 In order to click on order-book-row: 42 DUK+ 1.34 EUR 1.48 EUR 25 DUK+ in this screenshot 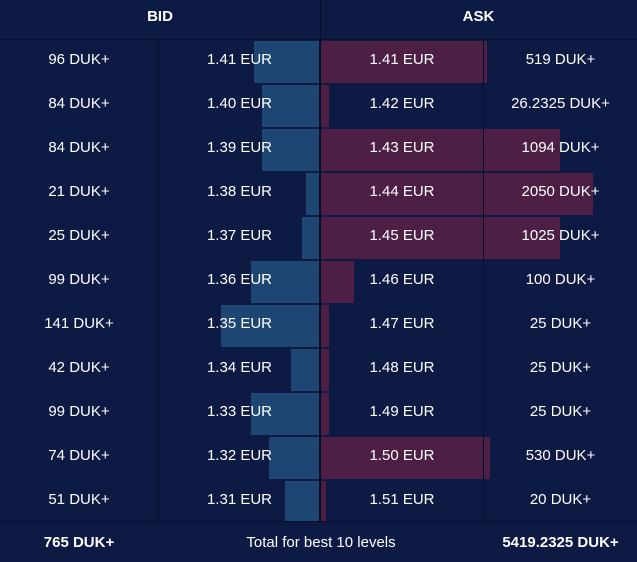, I will do `click(318, 370)`.